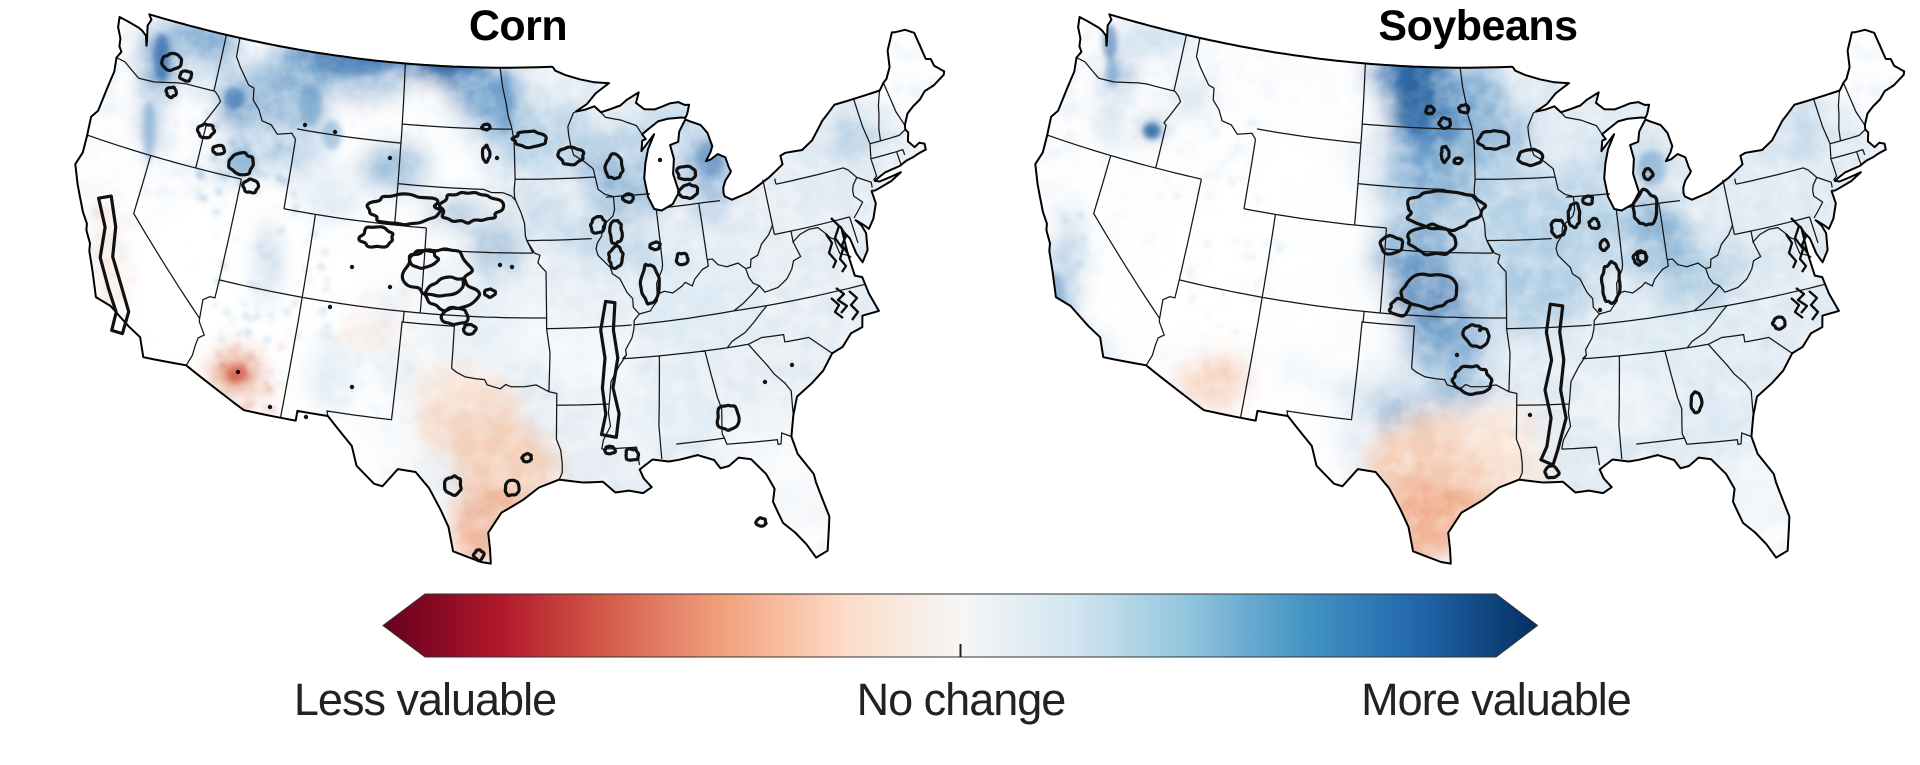 Image resolution: width=1920 pixels, height=765 pixels. I want to click on svg-text: Corn, so click(518, 26).